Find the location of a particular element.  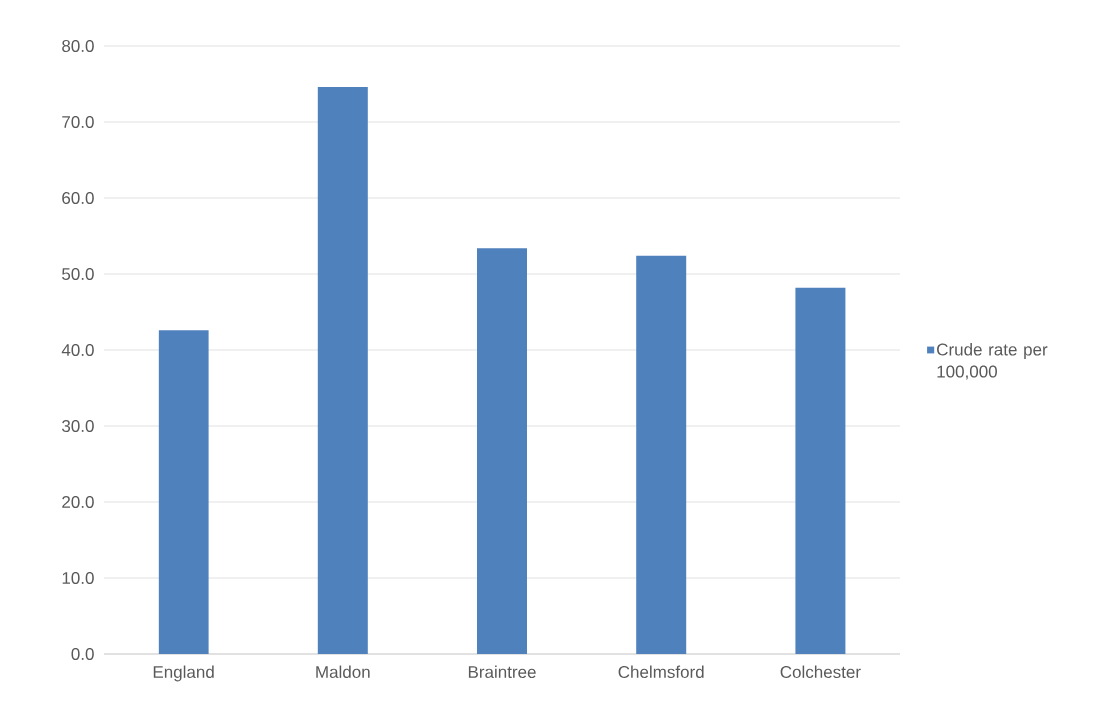

legend-label: Crude rate per 100,000 is located at coordinates (992, 361).